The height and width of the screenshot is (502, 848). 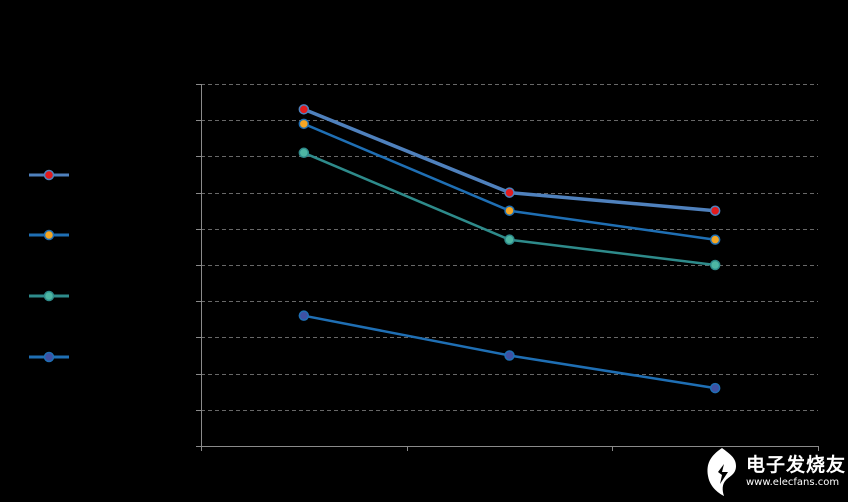 What do you see at coordinates (793, 482) in the screenshot?
I see `watermark-url: www.elecfans.com` at bounding box center [793, 482].